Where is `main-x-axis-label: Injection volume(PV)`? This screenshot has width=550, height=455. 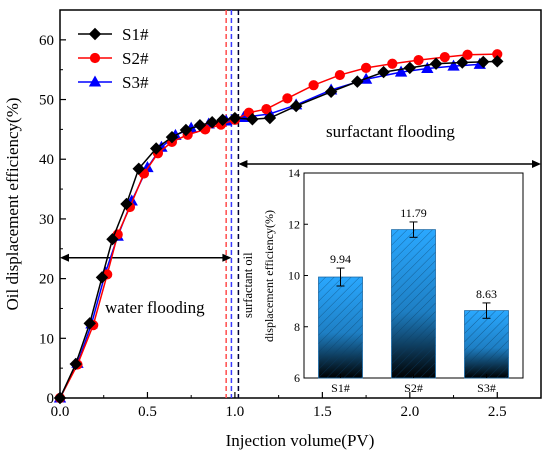
main-x-axis-label: Injection volume(PV) is located at coordinates (300, 440).